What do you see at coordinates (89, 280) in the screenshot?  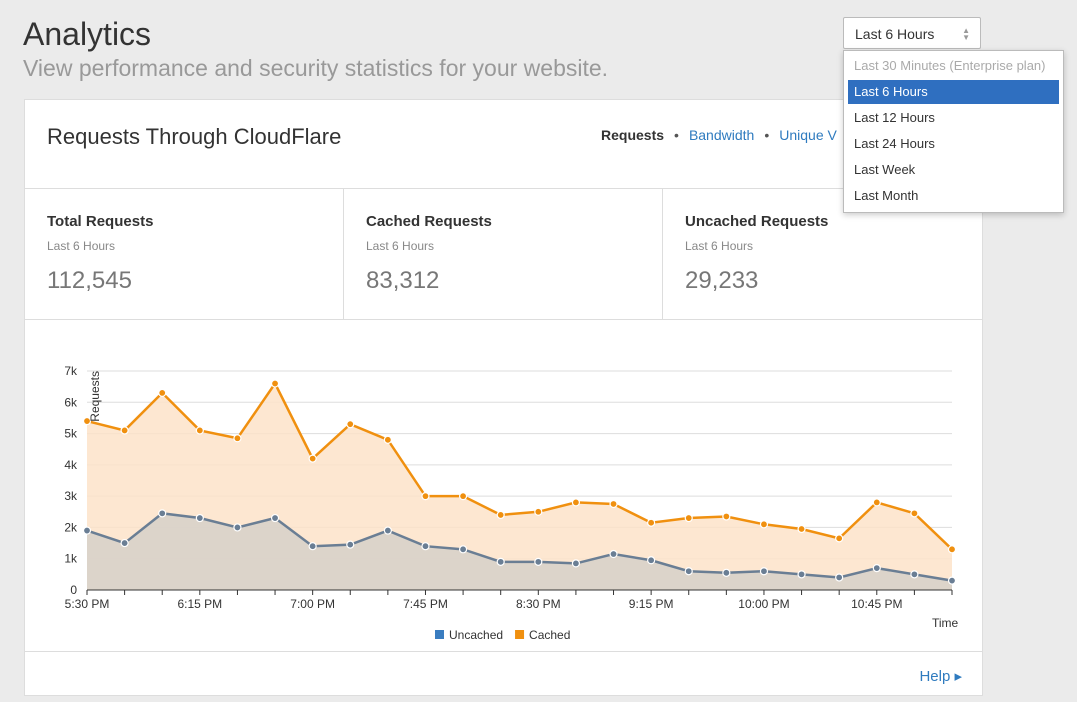 I see `stat-value: 112,545` at bounding box center [89, 280].